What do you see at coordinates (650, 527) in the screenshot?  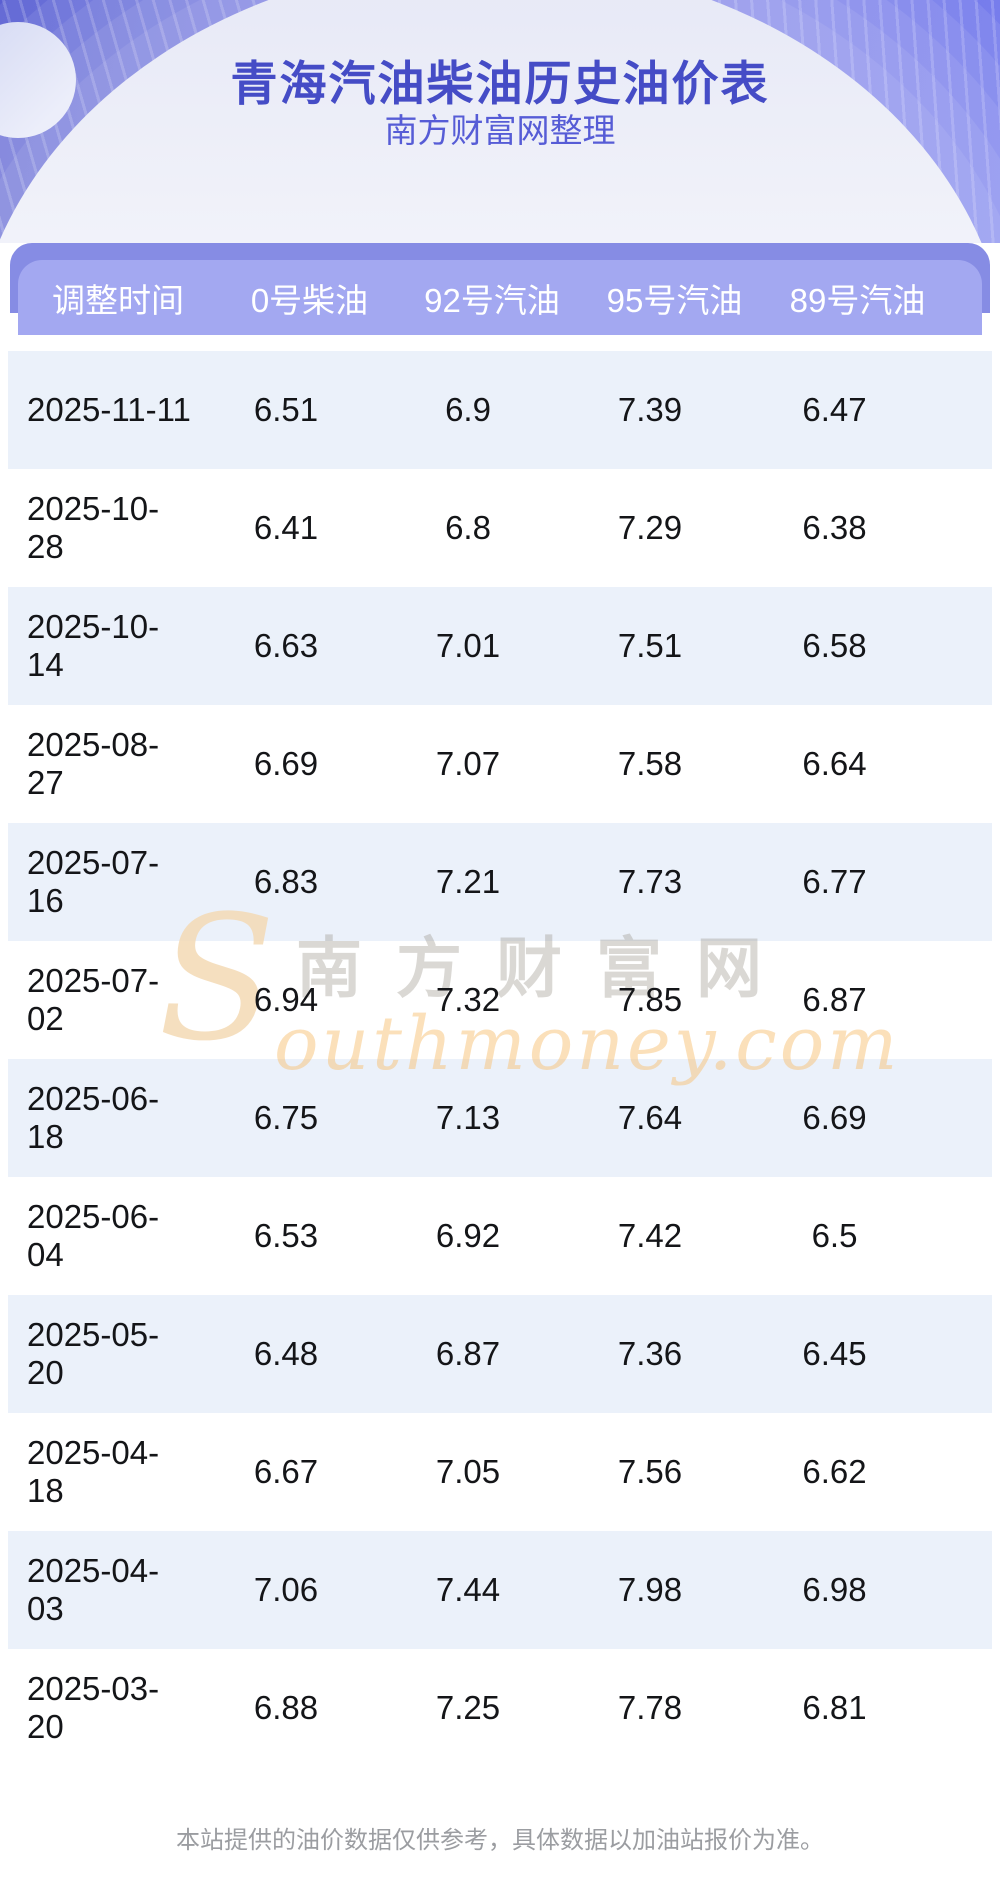 I see `cell-price: 7.29` at bounding box center [650, 527].